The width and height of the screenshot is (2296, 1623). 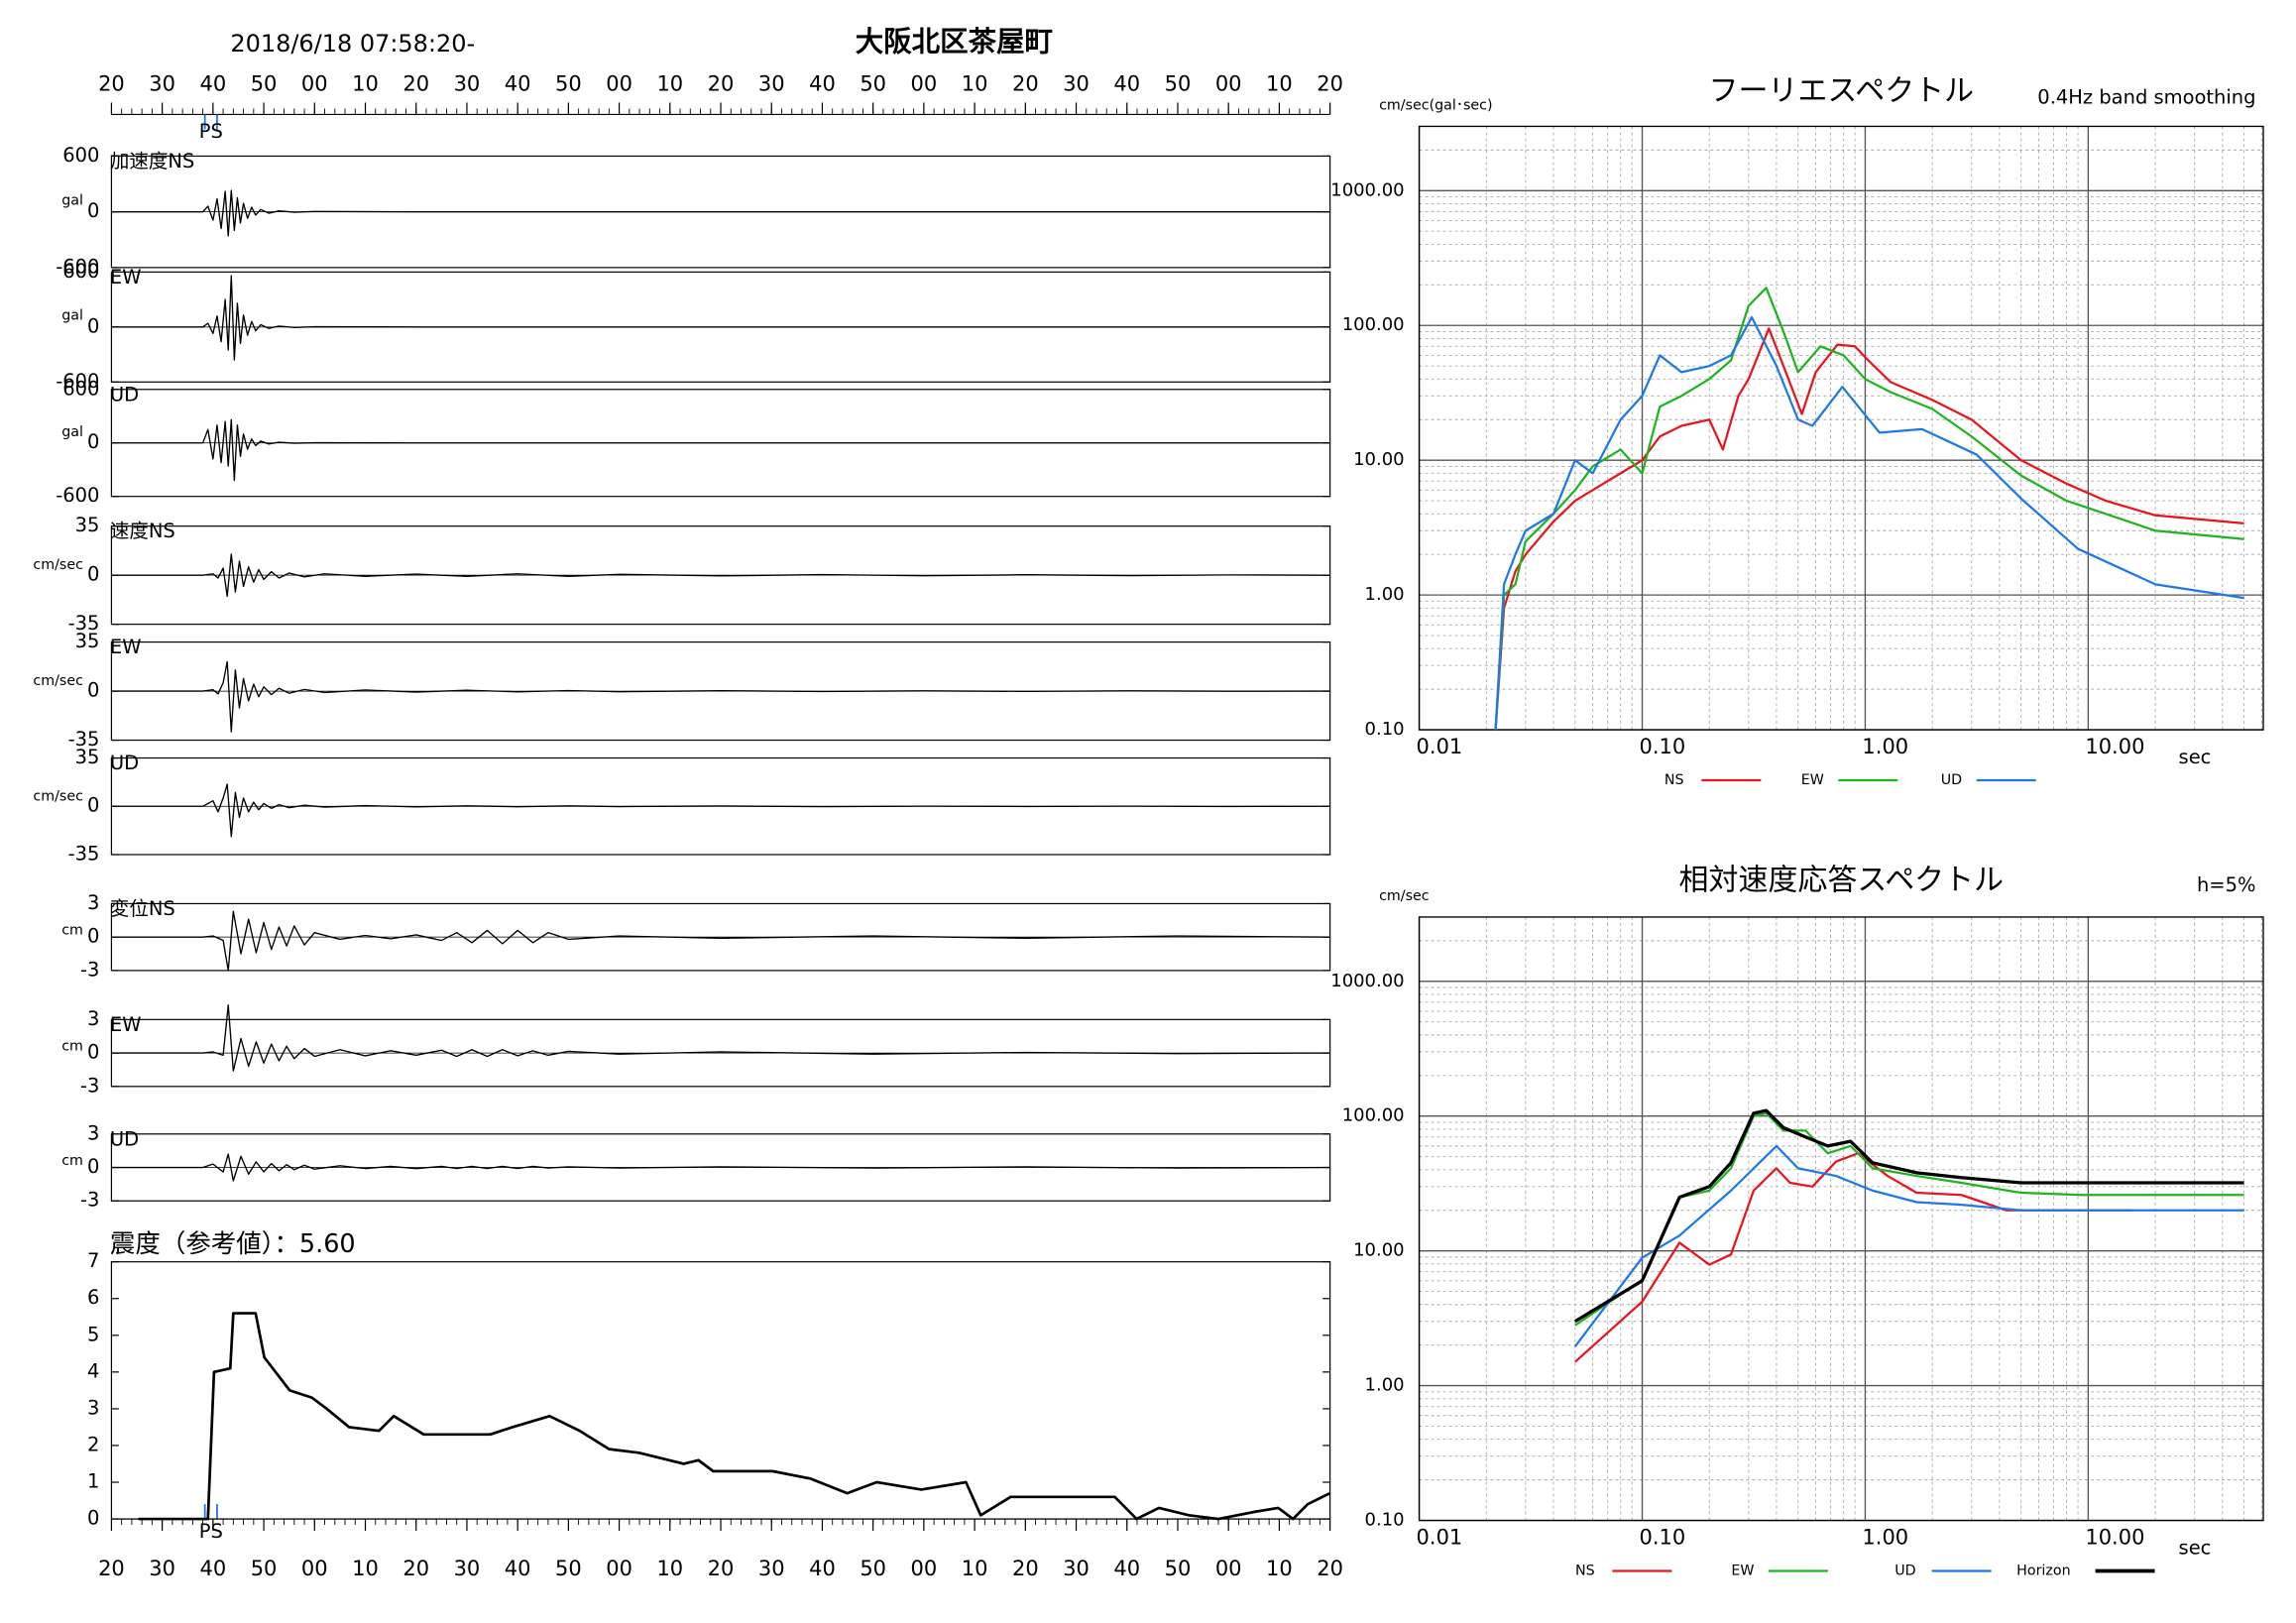 What do you see at coordinates (89, 1085) in the screenshot?
I see `y-tick-label: -3` at bounding box center [89, 1085].